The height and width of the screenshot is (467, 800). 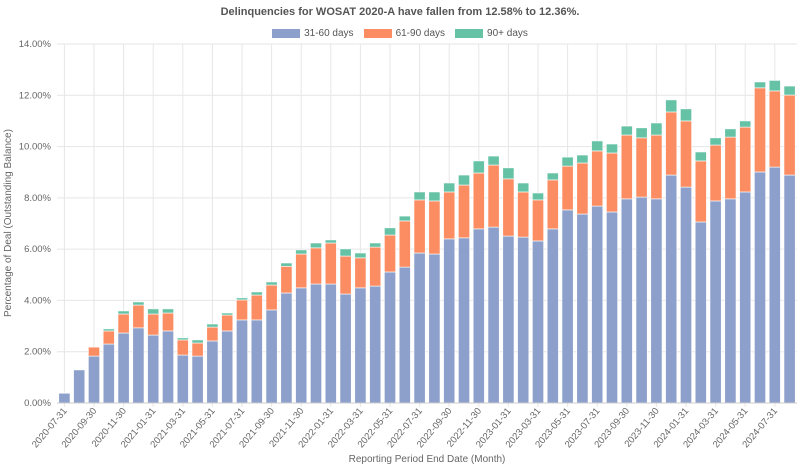 I want to click on legend-item-61-90: 61-90 days, so click(x=404, y=33).